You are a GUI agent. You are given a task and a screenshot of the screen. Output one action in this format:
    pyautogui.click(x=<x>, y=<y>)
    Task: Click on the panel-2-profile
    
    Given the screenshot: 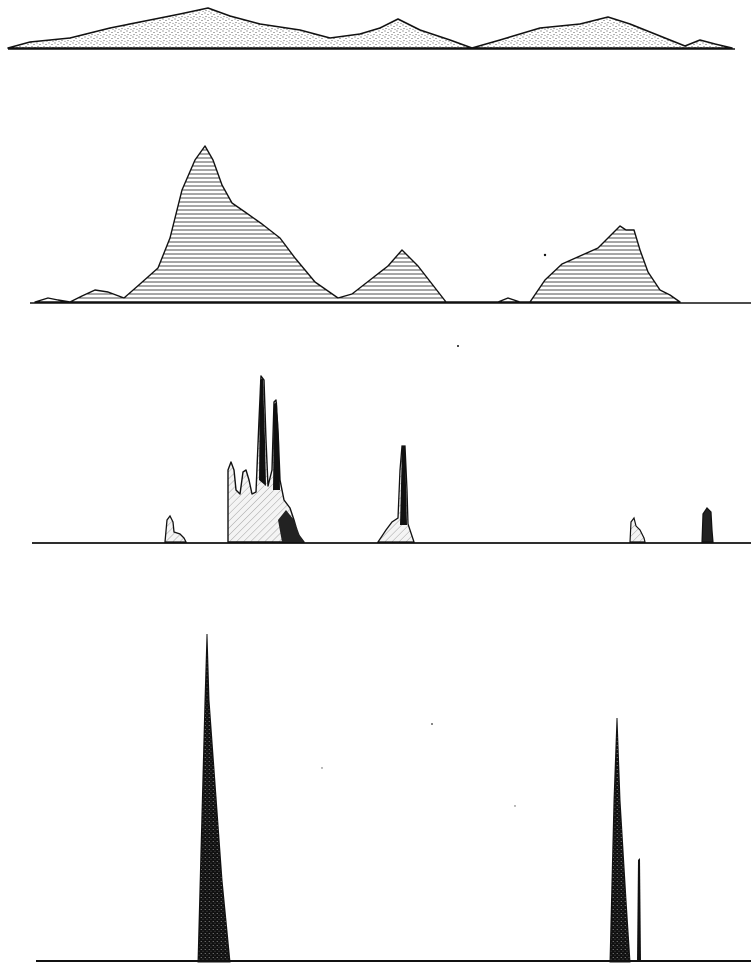 What is the action you would take?
    pyautogui.click(x=357, y=224)
    